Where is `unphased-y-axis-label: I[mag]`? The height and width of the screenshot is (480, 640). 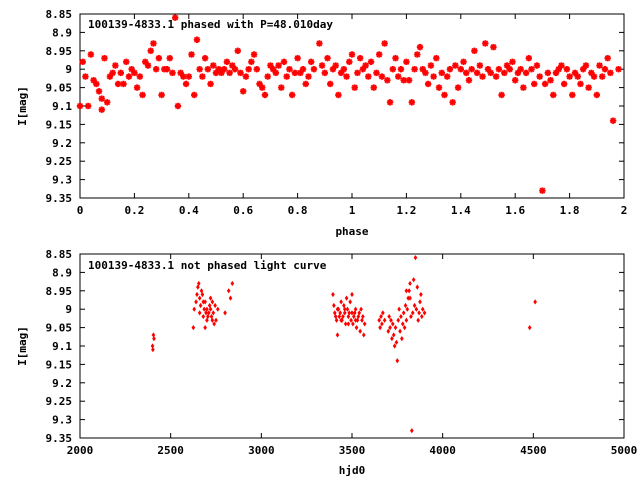 unphased-y-axis-label: I[mag] is located at coordinates (22, 346).